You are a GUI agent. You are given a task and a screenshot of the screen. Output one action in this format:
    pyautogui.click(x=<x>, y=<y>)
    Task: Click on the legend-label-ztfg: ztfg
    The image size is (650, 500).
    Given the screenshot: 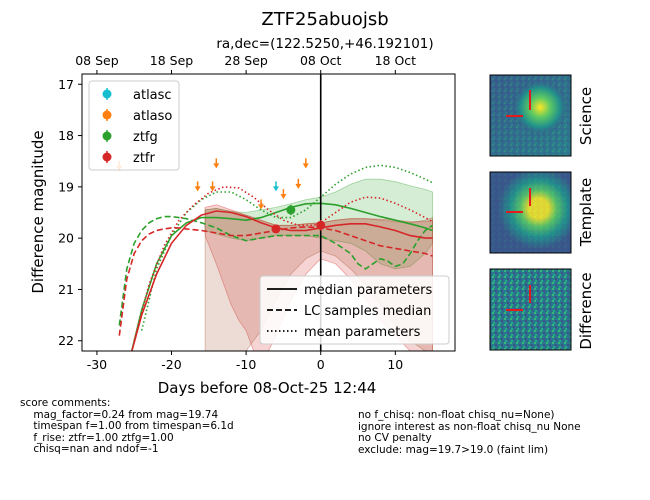 What is the action you would take?
    pyautogui.click(x=145, y=137)
    